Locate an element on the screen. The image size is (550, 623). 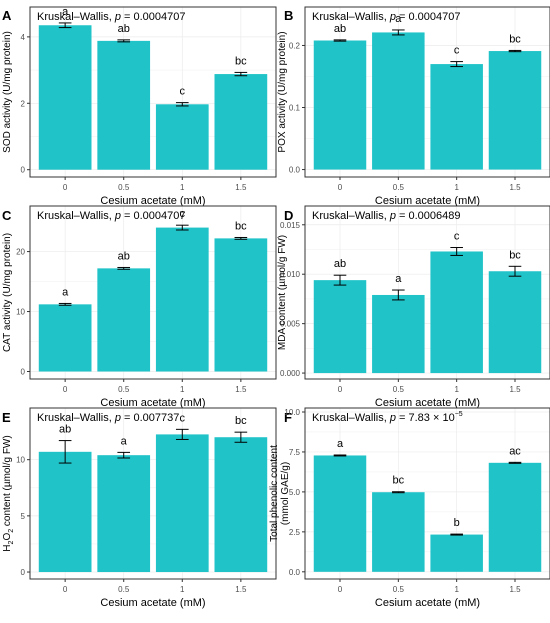
stat-annotation: Kruskal–Wallis, p = 0.0006489 is located at coordinates (386, 216).